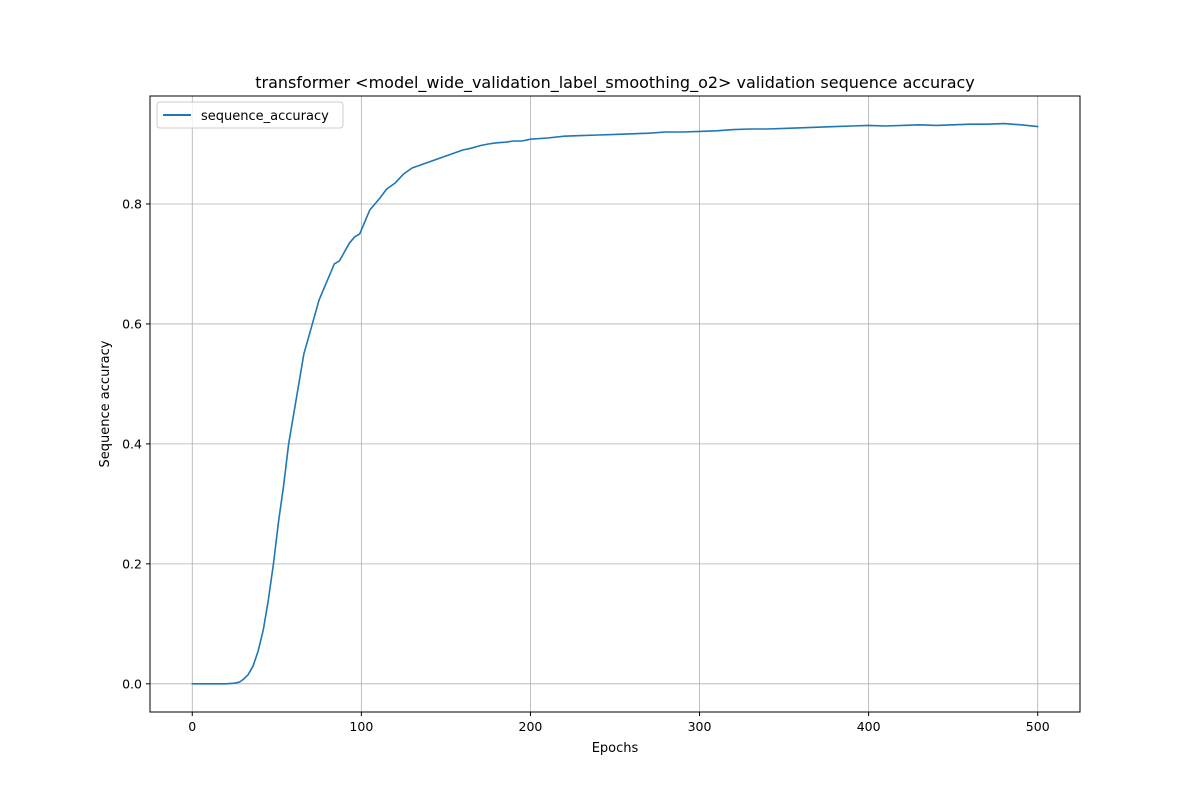 This screenshot has height=800, width=1200. What do you see at coordinates (869, 726) in the screenshot?
I see `x-tick-label: 400` at bounding box center [869, 726].